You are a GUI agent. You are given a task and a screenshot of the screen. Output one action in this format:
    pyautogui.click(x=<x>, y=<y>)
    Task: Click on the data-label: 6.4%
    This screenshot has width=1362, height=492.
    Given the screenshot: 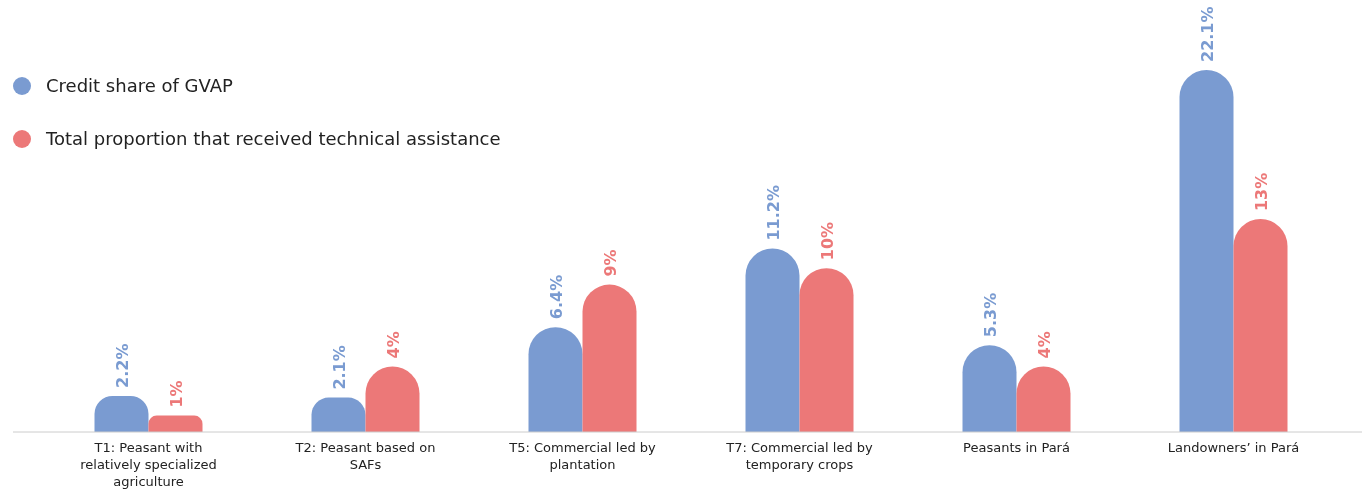 What is the action you would take?
    pyautogui.click(x=556, y=297)
    